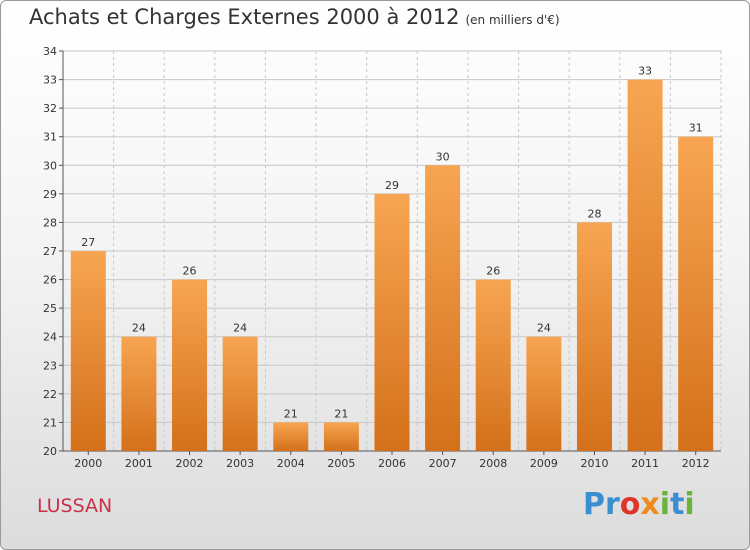 The image size is (750, 550). What do you see at coordinates (392, 463) in the screenshot?
I see `x-tick-label: 2006` at bounding box center [392, 463].